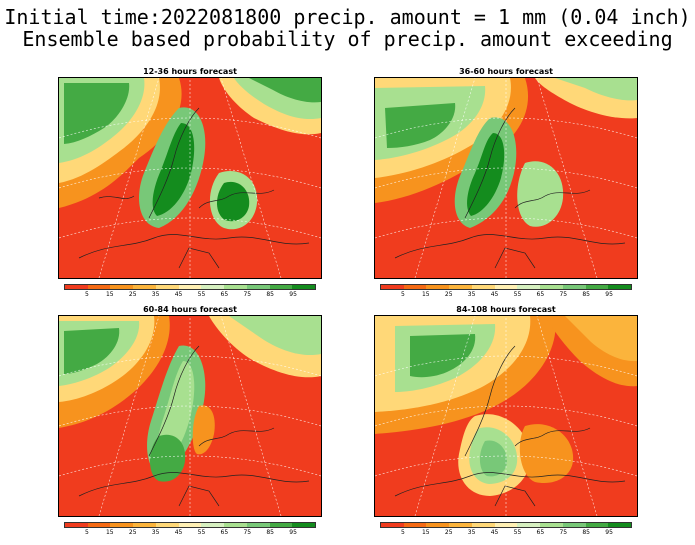 The image size is (695, 545). I want to click on colorbar-labels-4: 5 15 25 35 45 55 65 75 85 95, so click(506, 533).